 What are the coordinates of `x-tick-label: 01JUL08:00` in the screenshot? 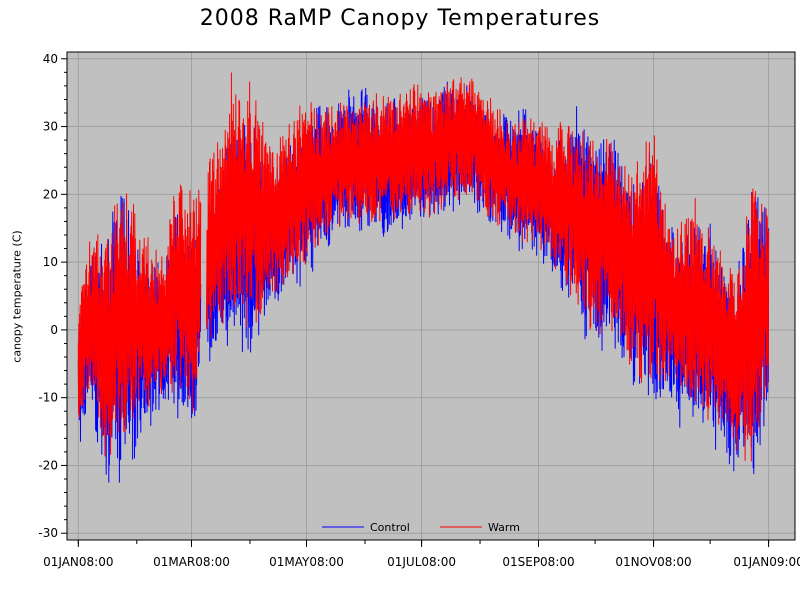 It's located at (421, 562).